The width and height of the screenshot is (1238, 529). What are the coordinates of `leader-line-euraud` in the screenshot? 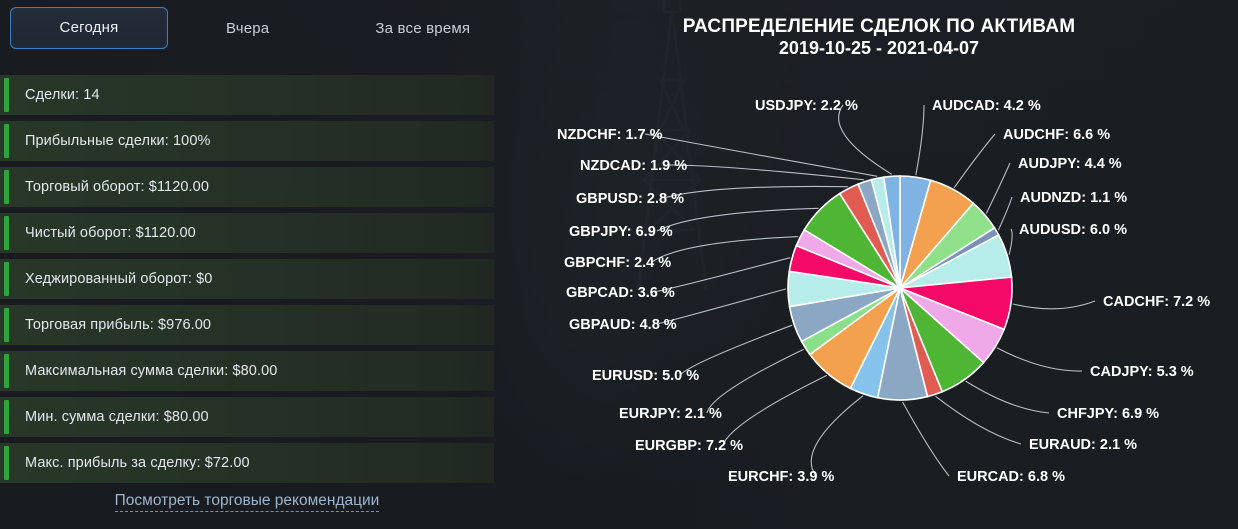 It's located at (978, 420).